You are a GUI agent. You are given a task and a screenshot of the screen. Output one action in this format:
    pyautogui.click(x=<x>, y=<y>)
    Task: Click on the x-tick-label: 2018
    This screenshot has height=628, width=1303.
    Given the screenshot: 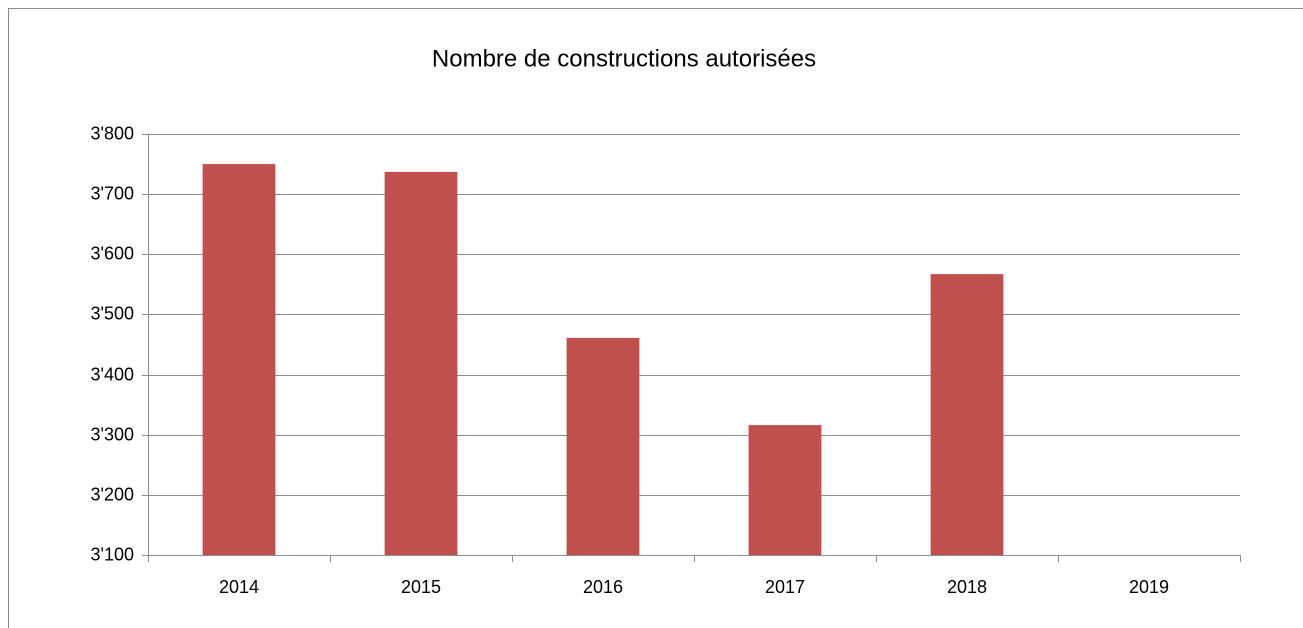 What is the action you would take?
    pyautogui.click(x=967, y=587)
    